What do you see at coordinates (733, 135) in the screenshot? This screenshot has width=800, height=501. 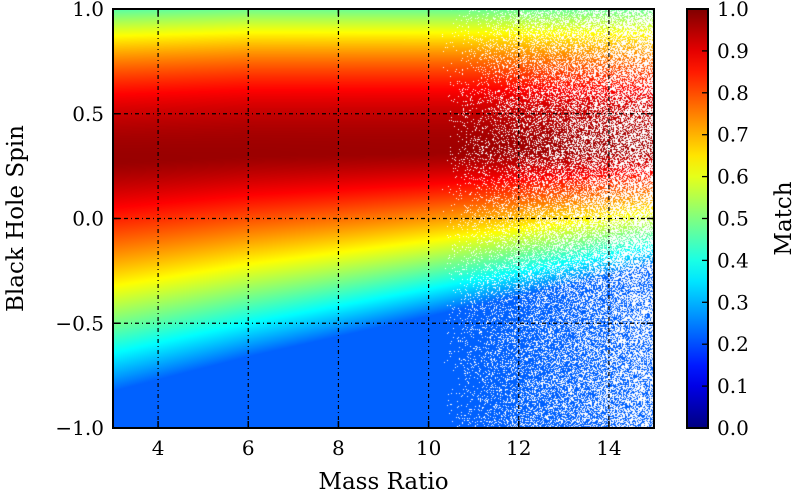 I see `colorbar-tick-label: 0.7` at bounding box center [733, 135].